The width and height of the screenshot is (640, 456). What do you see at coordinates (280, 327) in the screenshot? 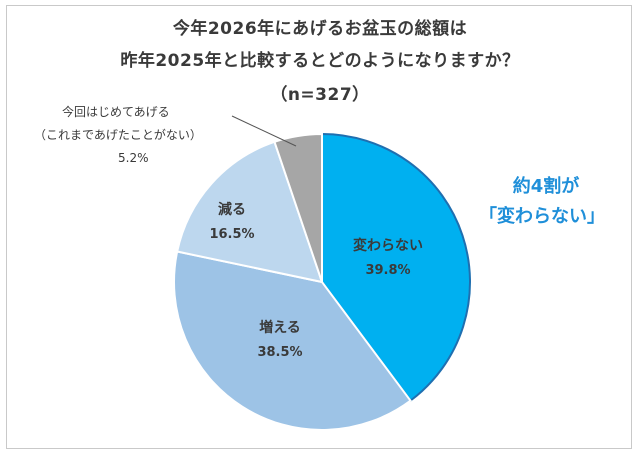
I see `slice-increase-label: 増える` at bounding box center [280, 327].